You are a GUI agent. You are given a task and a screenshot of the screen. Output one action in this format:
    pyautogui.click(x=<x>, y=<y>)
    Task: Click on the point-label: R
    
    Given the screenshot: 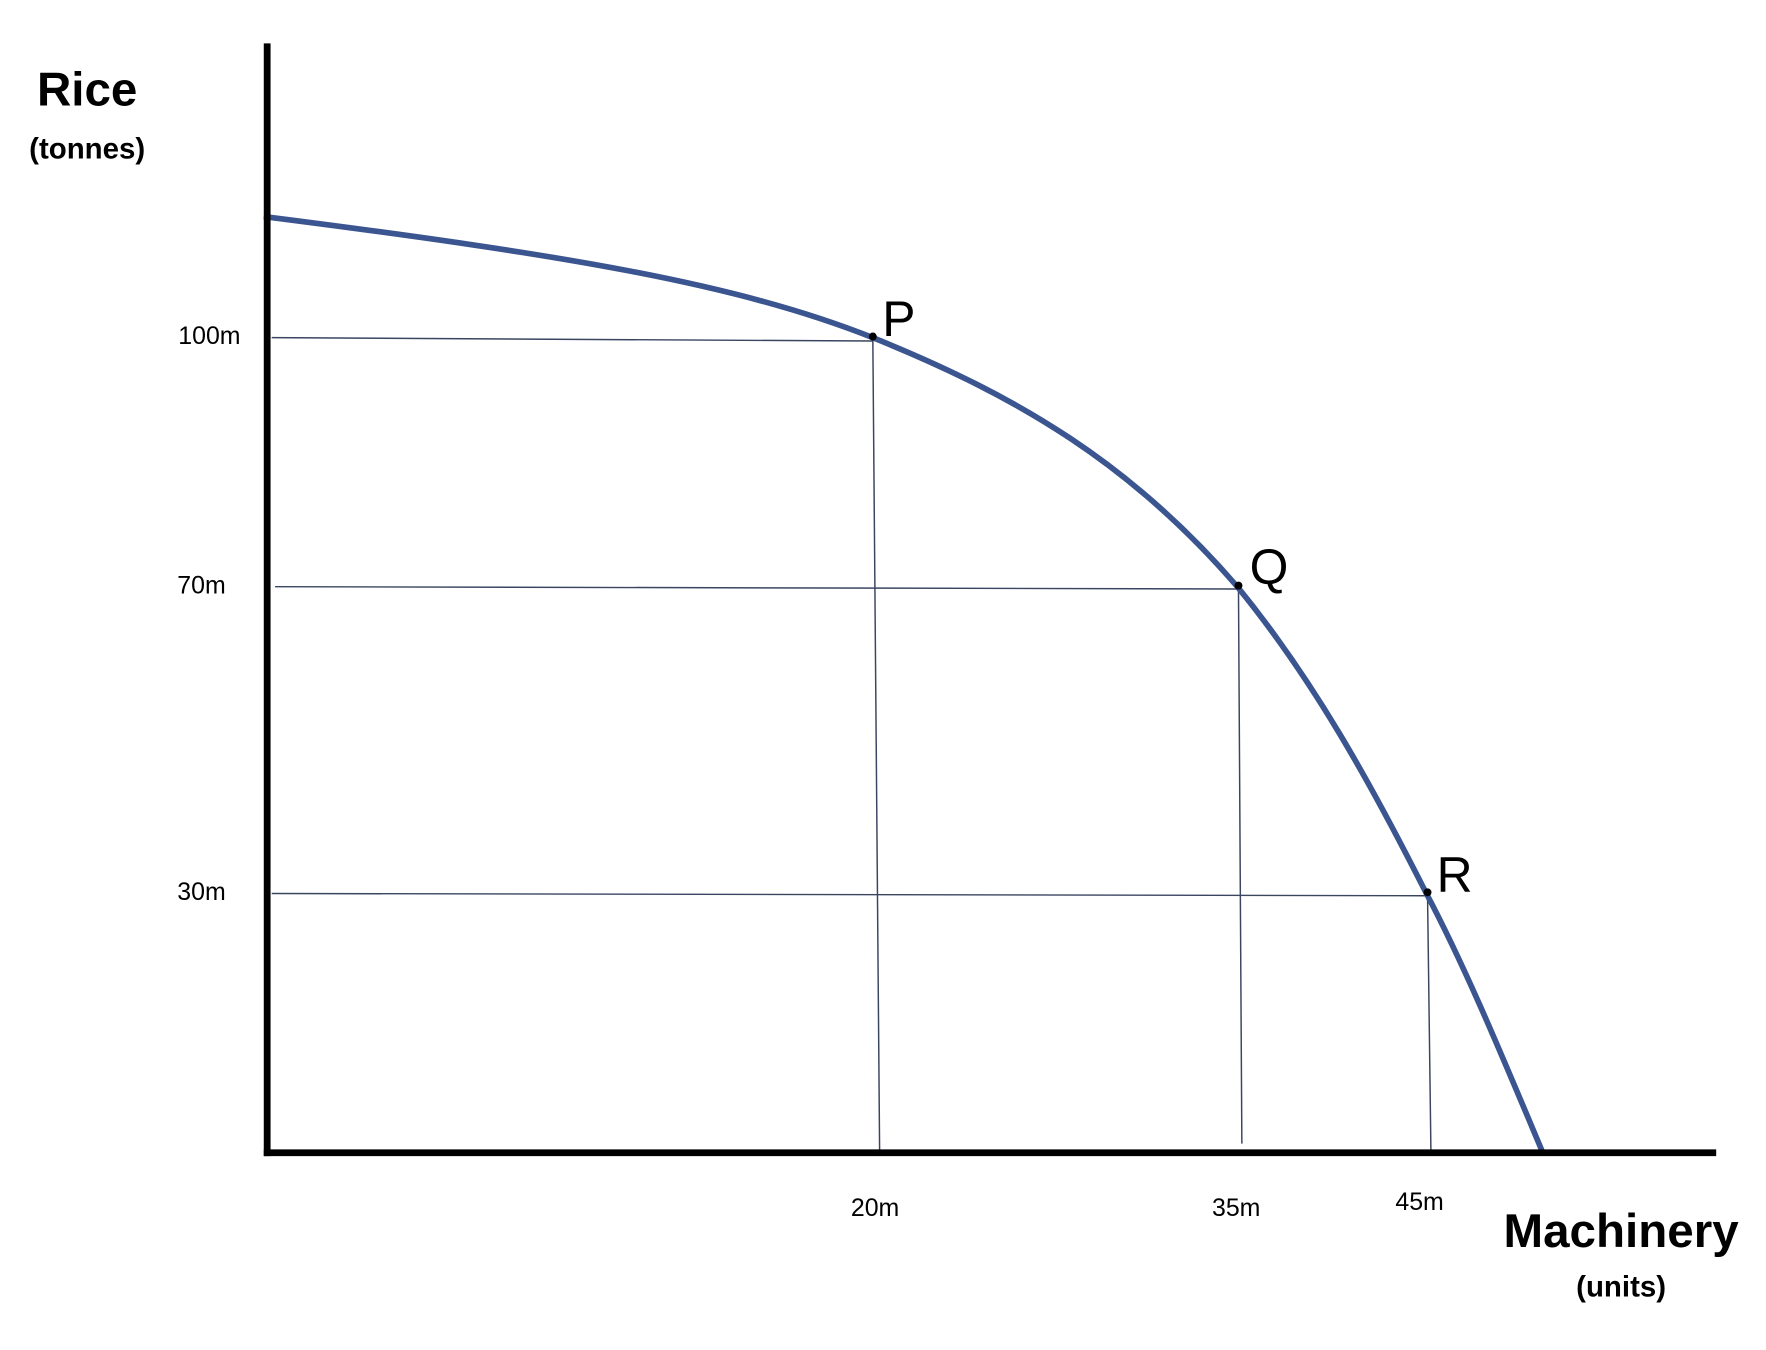 What is the action you would take?
    pyautogui.click(x=1455, y=875)
    